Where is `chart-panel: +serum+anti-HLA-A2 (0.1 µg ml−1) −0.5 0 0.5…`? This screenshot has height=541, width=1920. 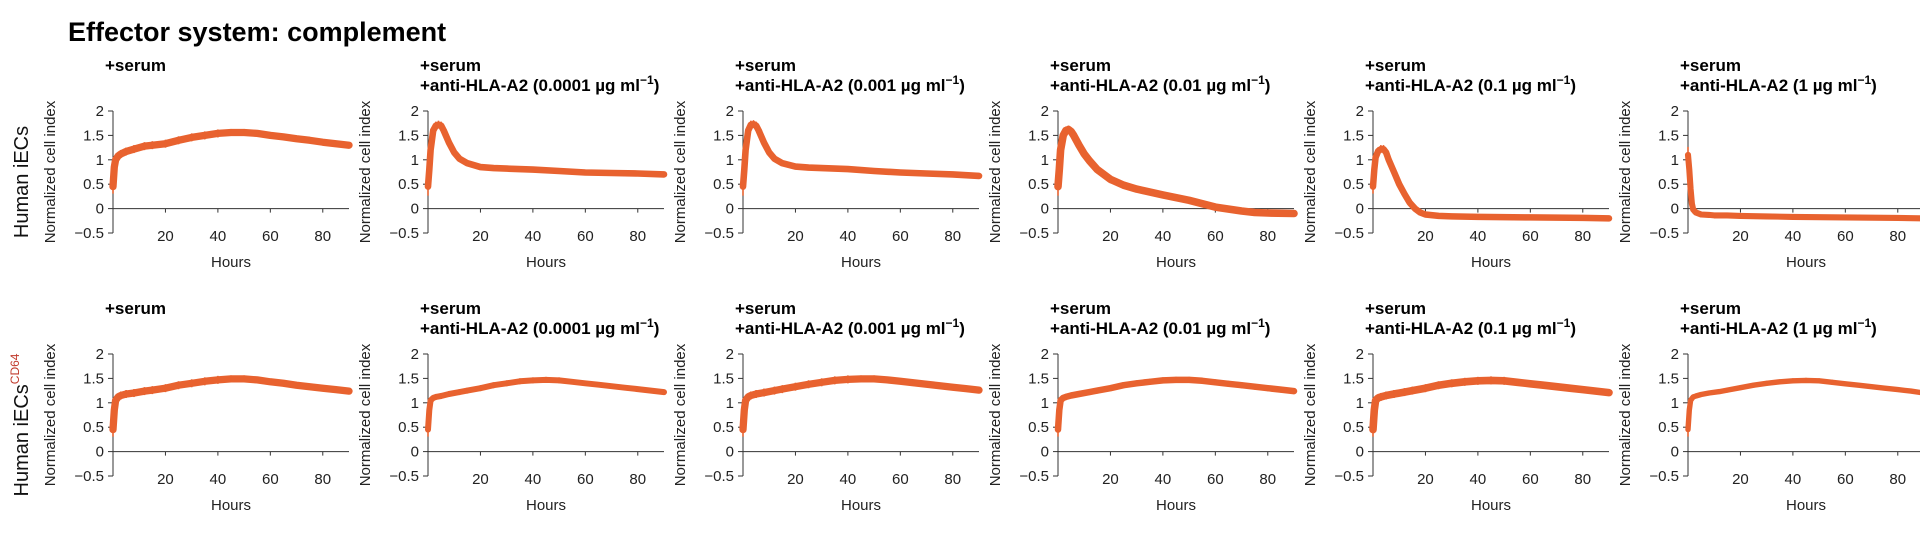 chart-panel: +serum+anti-HLA-A2 (0.1 µg ml−1) −0.5 0 0.5… is located at coordinates (1457, 406).